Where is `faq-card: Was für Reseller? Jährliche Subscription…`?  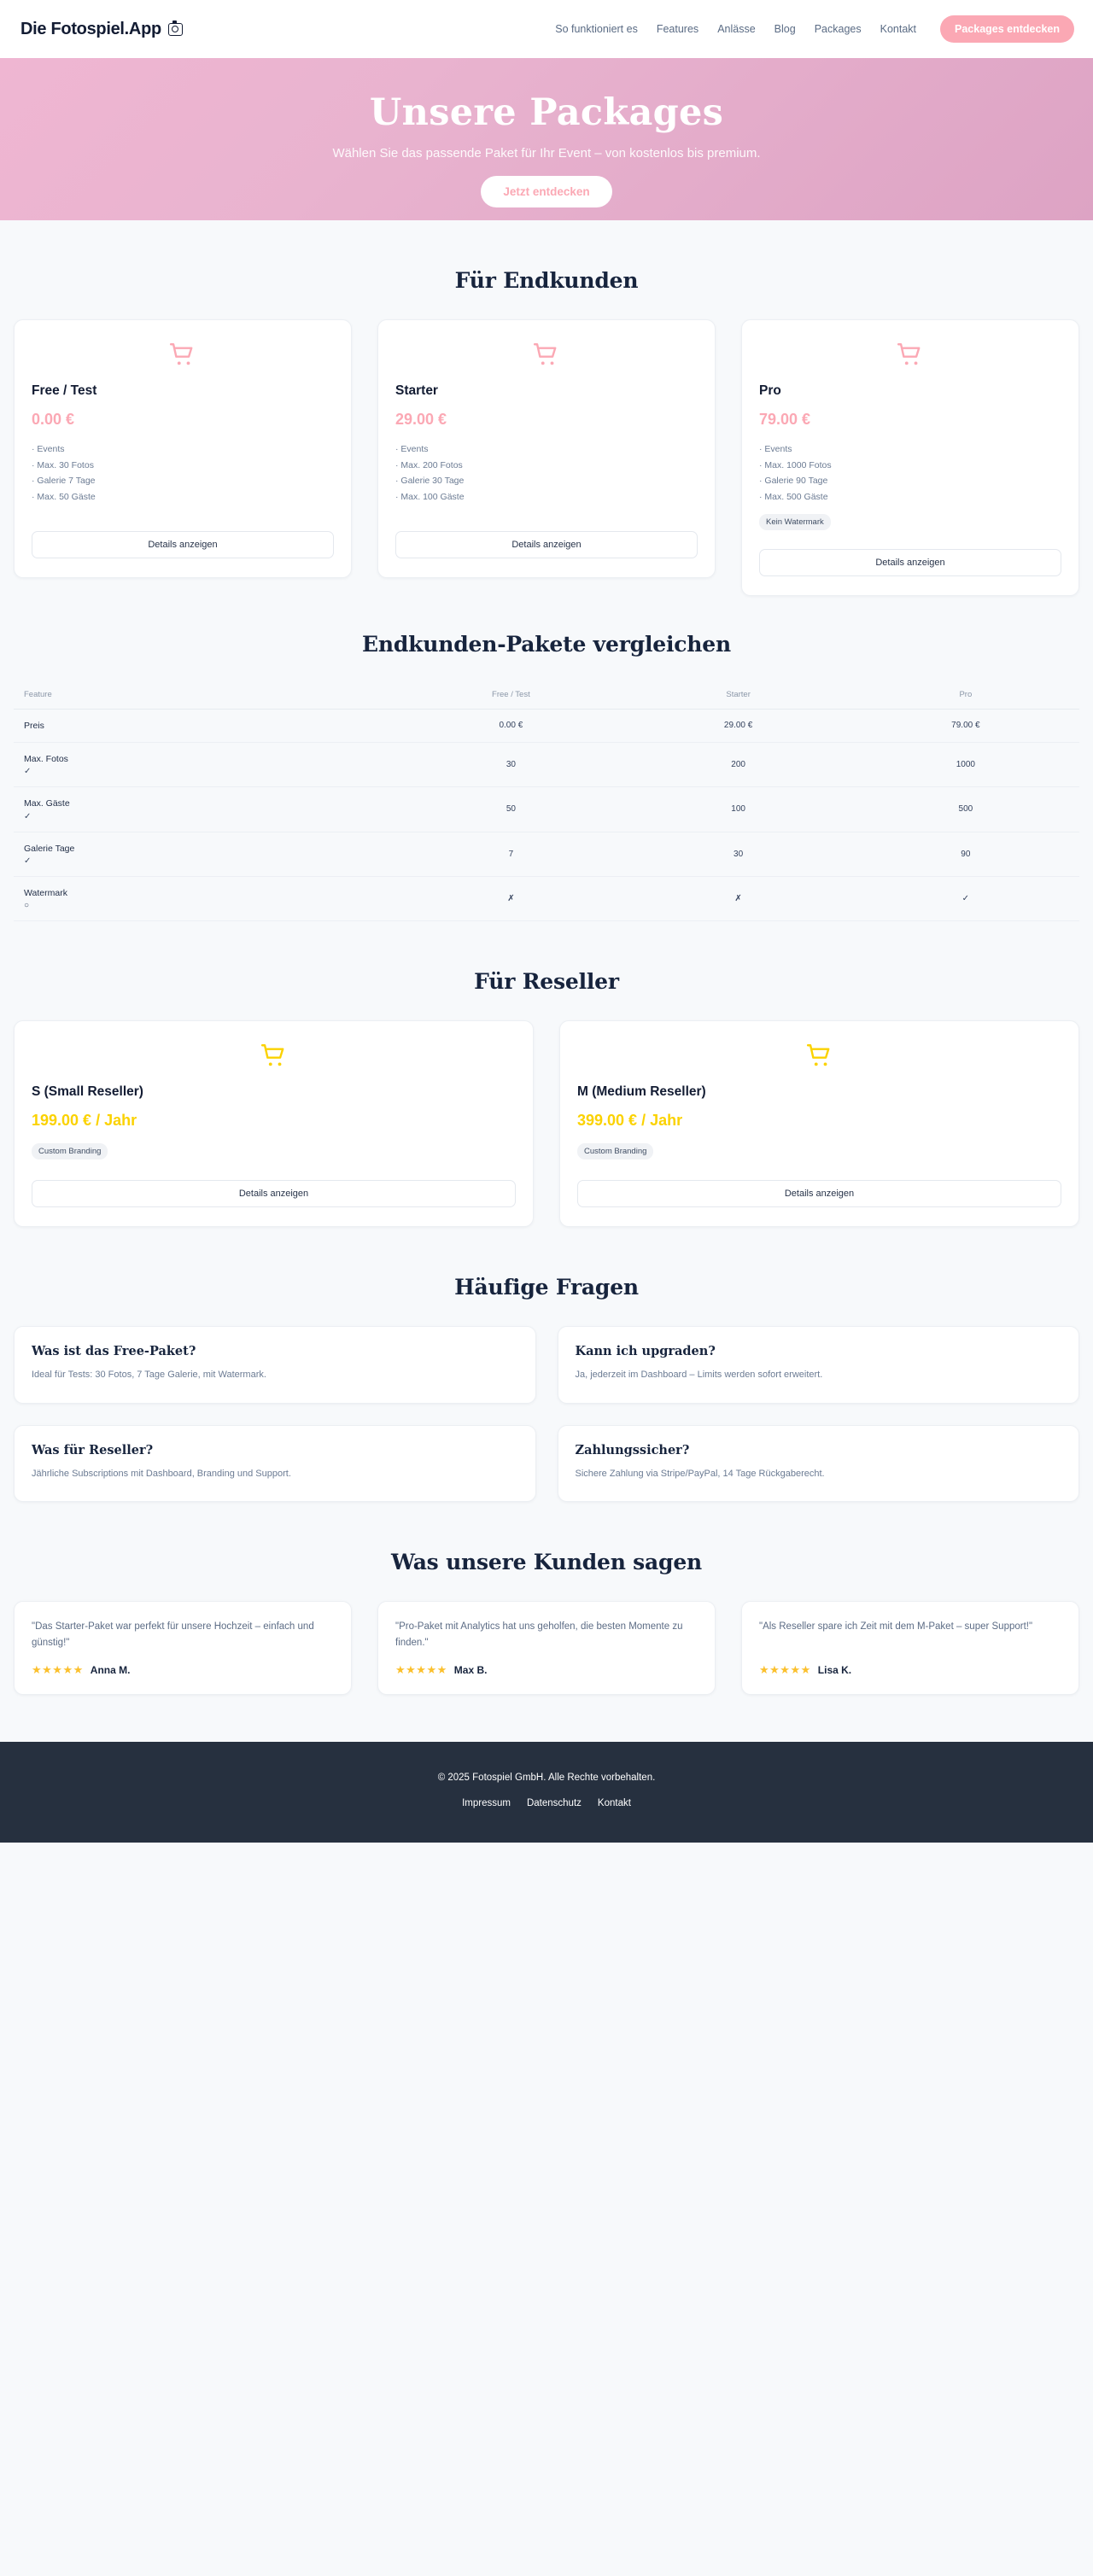
faq-card: Was für Reseller? Jährliche Subscription… is located at coordinates (275, 1463).